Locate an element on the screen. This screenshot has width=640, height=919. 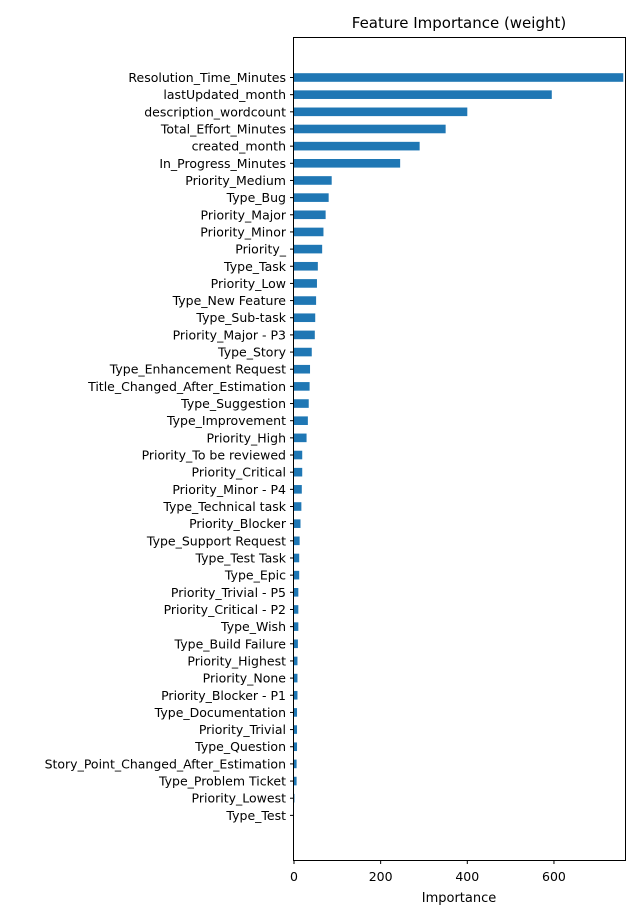
category-label: Priority_Highest is located at coordinates (236, 660).